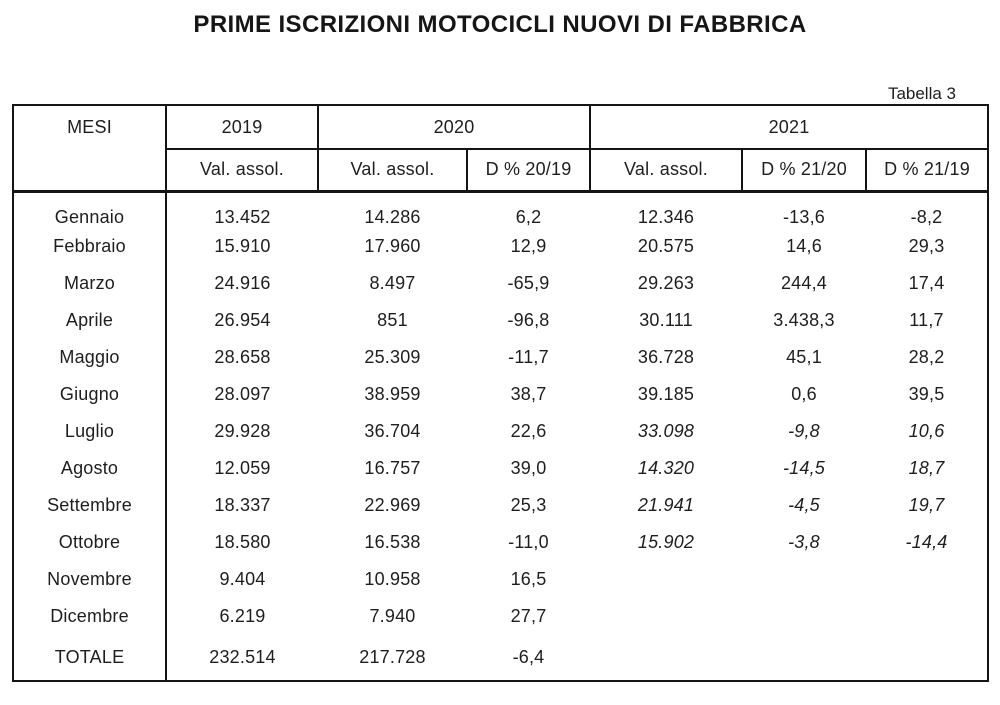 The image size is (1000, 705). What do you see at coordinates (528, 579) in the screenshot?
I see `value-cell: 16,5` at bounding box center [528, 579].